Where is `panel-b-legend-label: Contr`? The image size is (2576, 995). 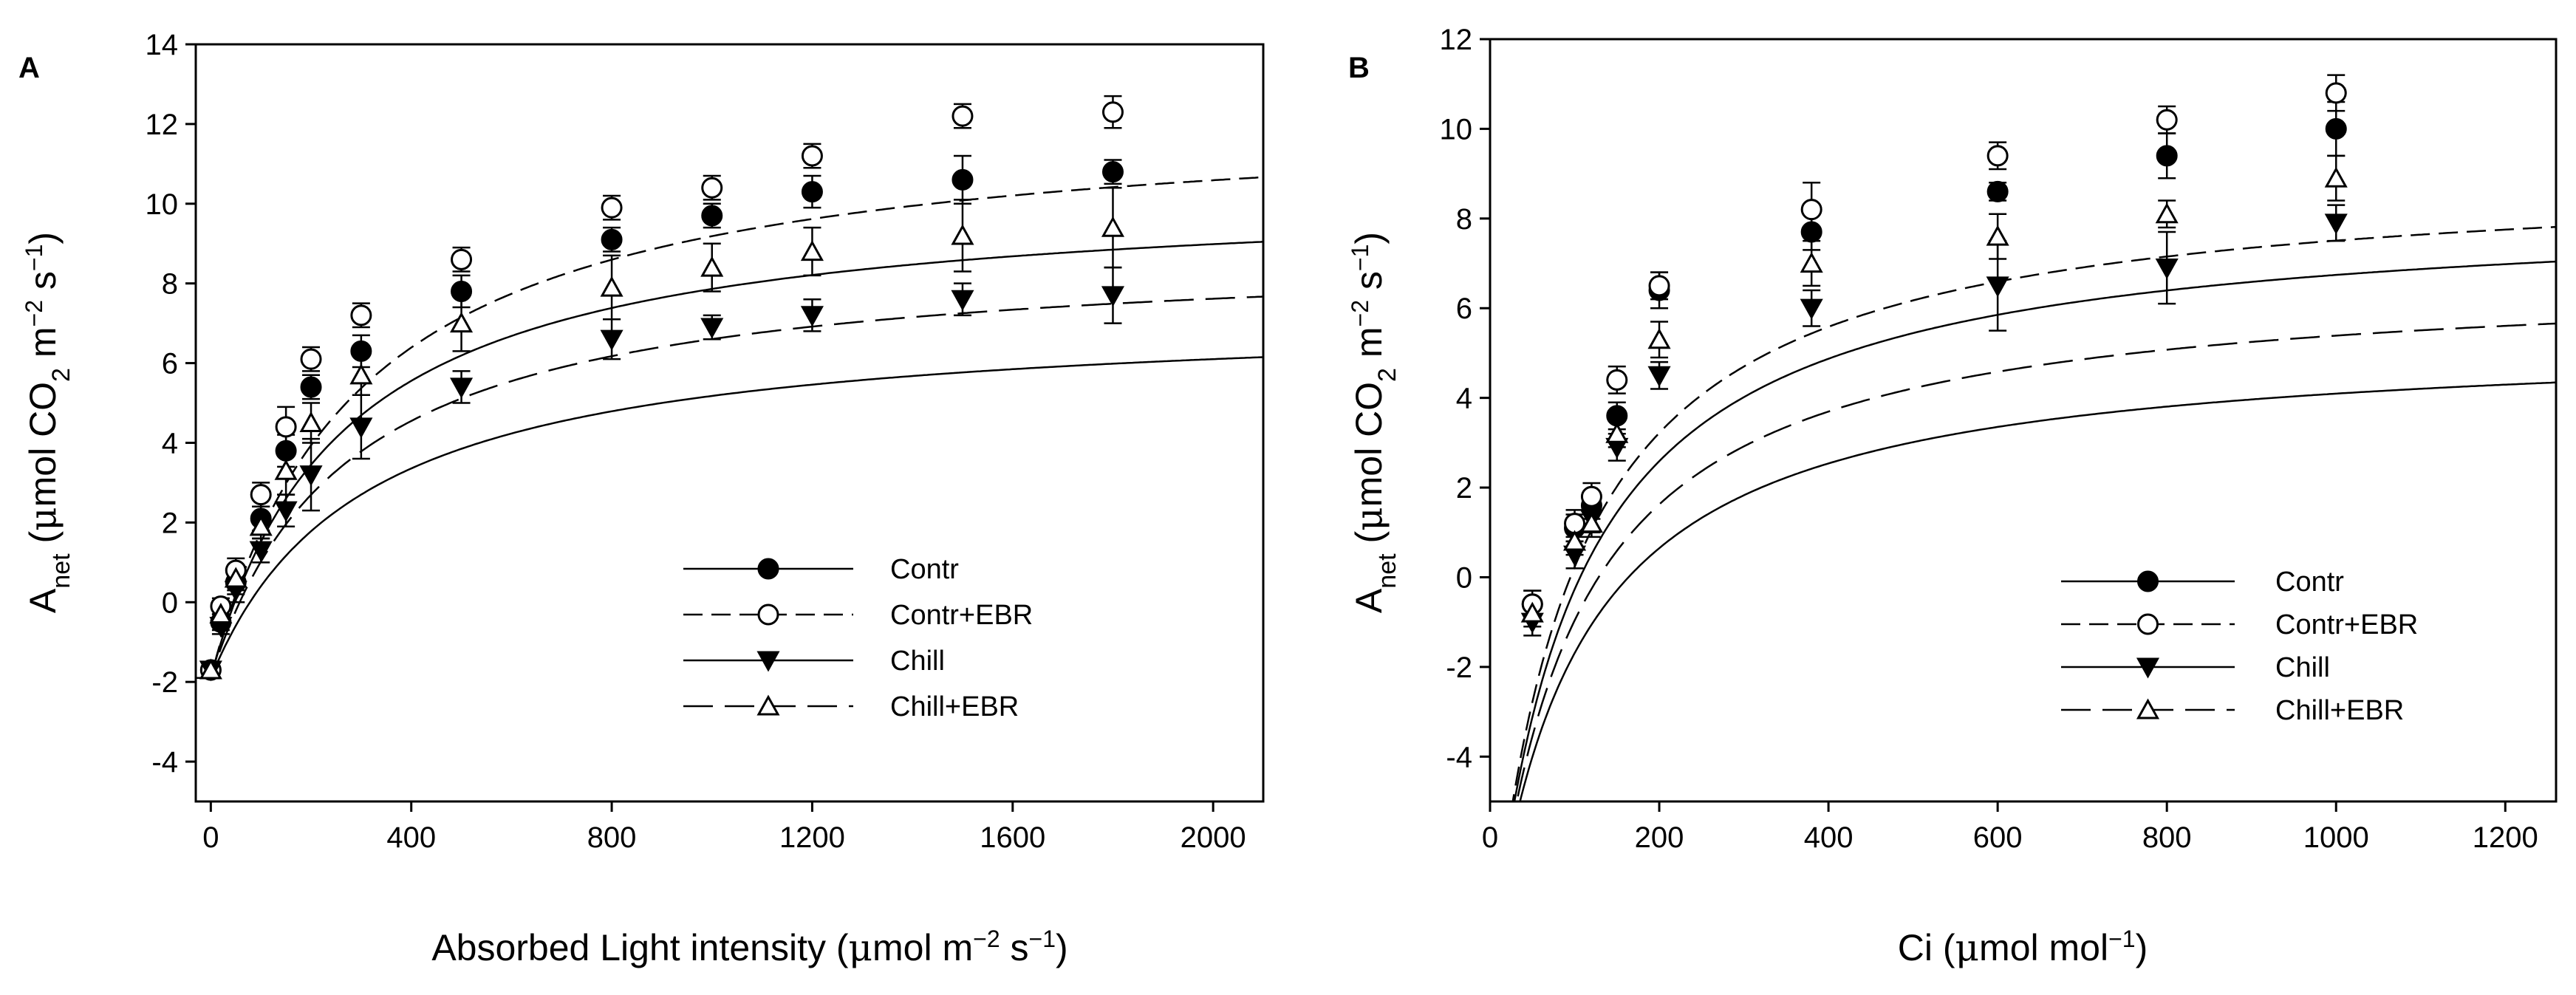
panel-b-legend-label: Contr is located at coordinates (2309, 583).